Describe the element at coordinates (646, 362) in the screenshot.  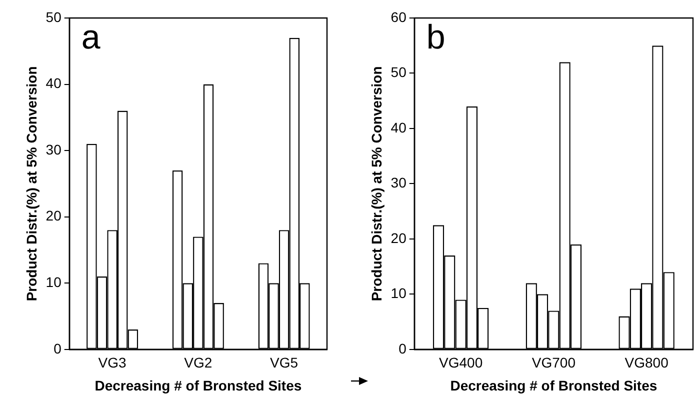
I see `x-tick-label: VG800` at that location.